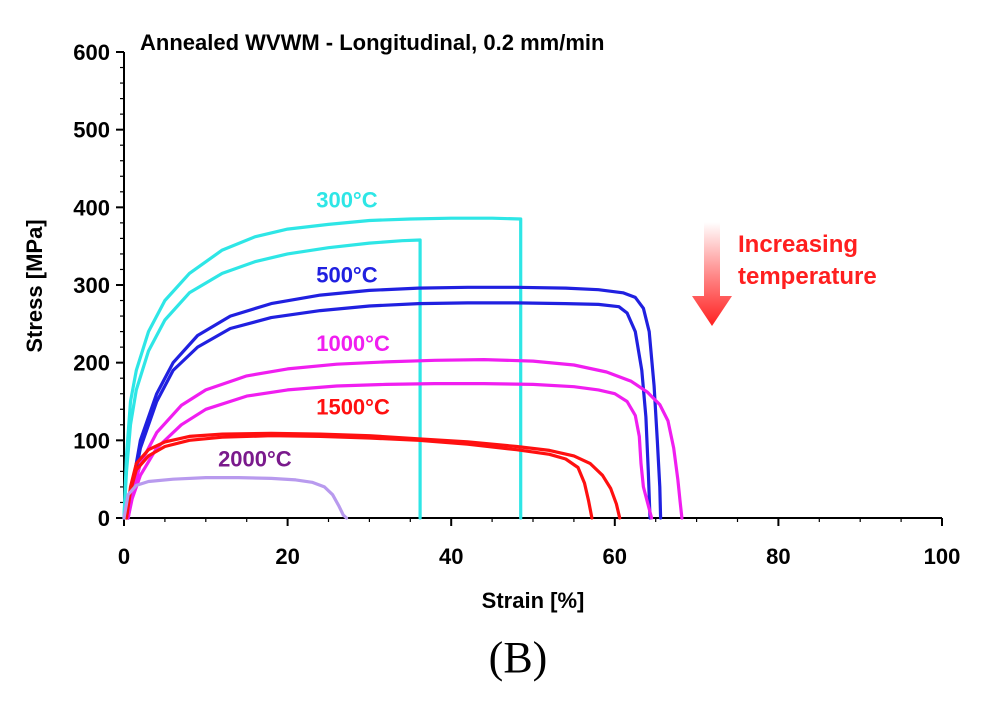 This screenshot has height=726, width=1006. What do you see at coordinates (91, 363) in the screenshot?
I see `y-tick-label: 200` at bounding box center [91, 363].